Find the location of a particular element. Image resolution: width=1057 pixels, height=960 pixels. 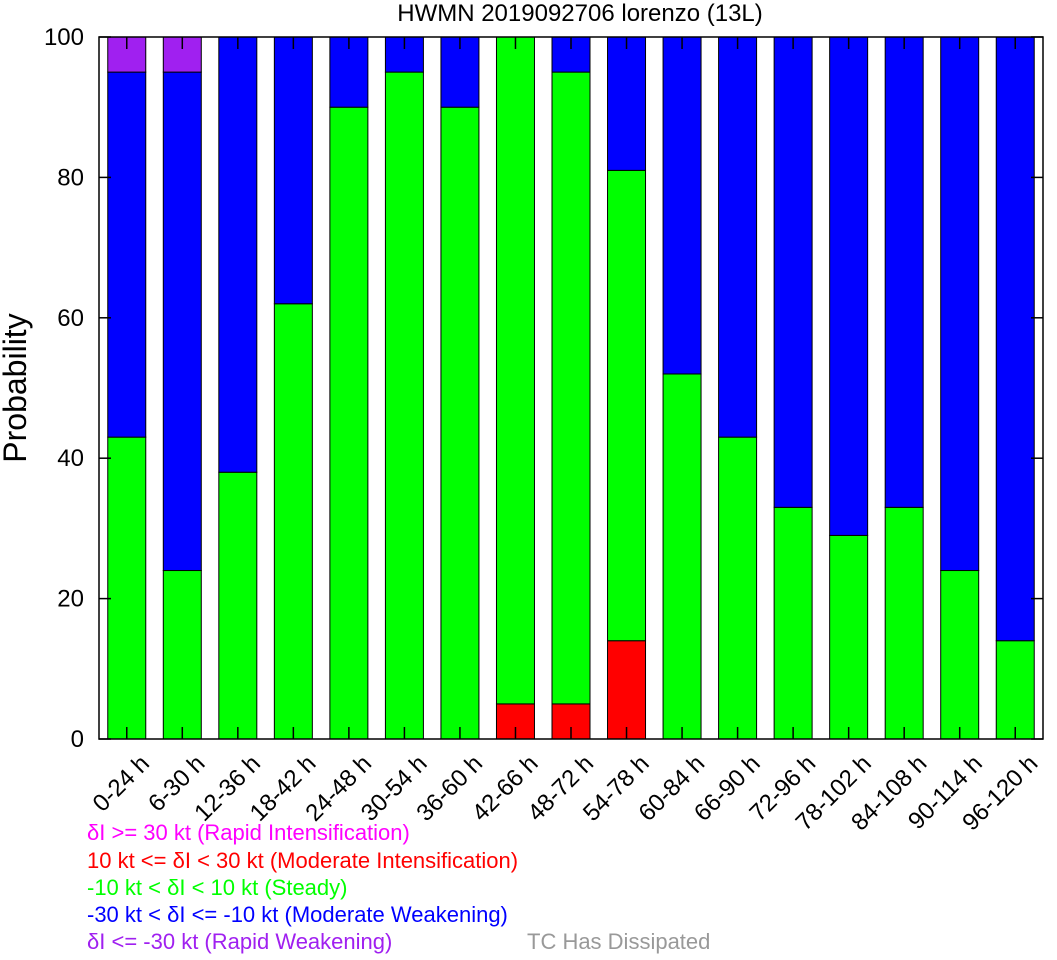

y-axis-label: Probability is located at coordinates (16, 387).